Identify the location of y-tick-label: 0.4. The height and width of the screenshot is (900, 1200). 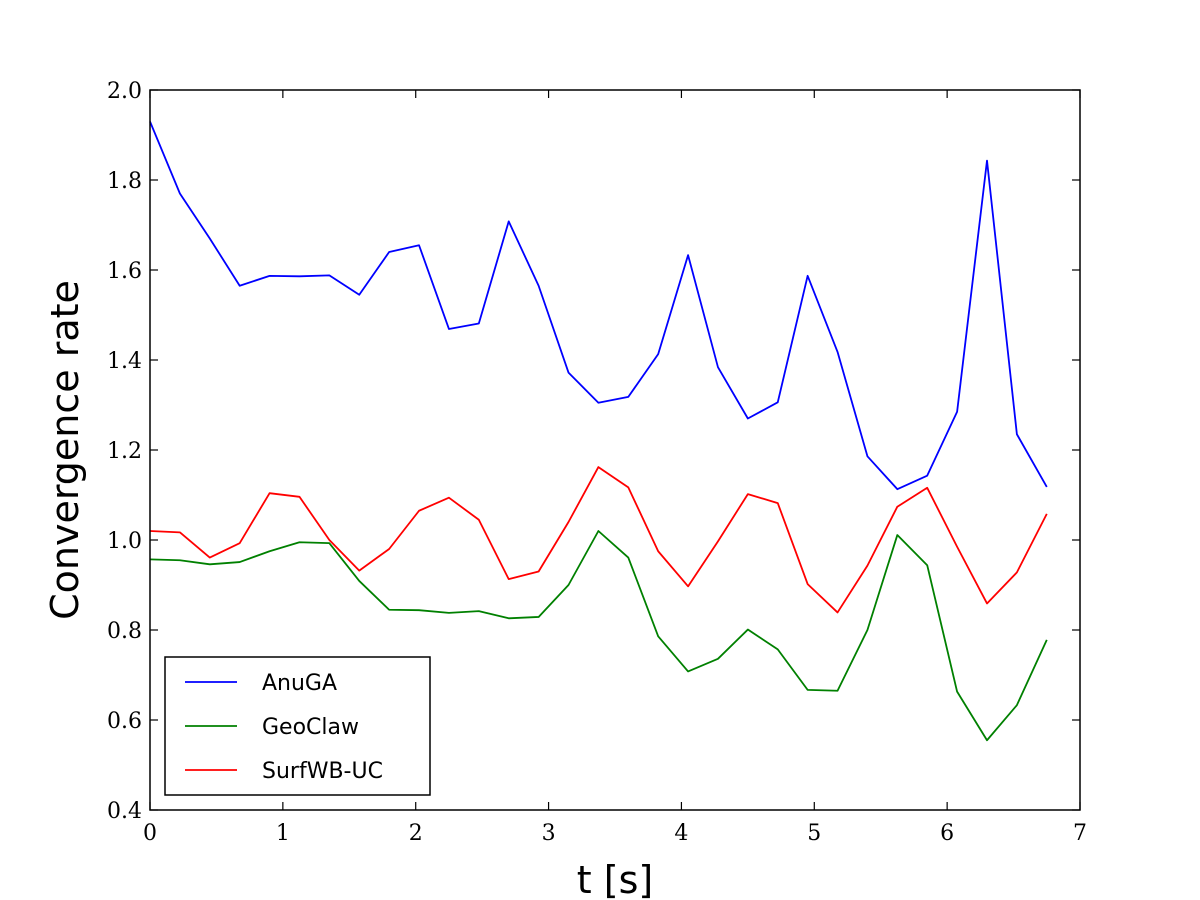
(124, 811).